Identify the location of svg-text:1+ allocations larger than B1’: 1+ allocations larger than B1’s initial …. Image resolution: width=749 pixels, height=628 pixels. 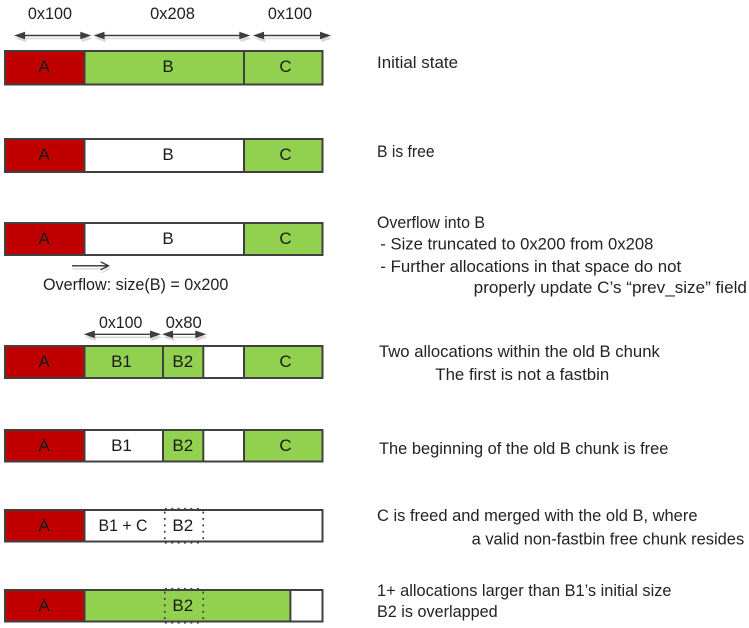
(524, 590).